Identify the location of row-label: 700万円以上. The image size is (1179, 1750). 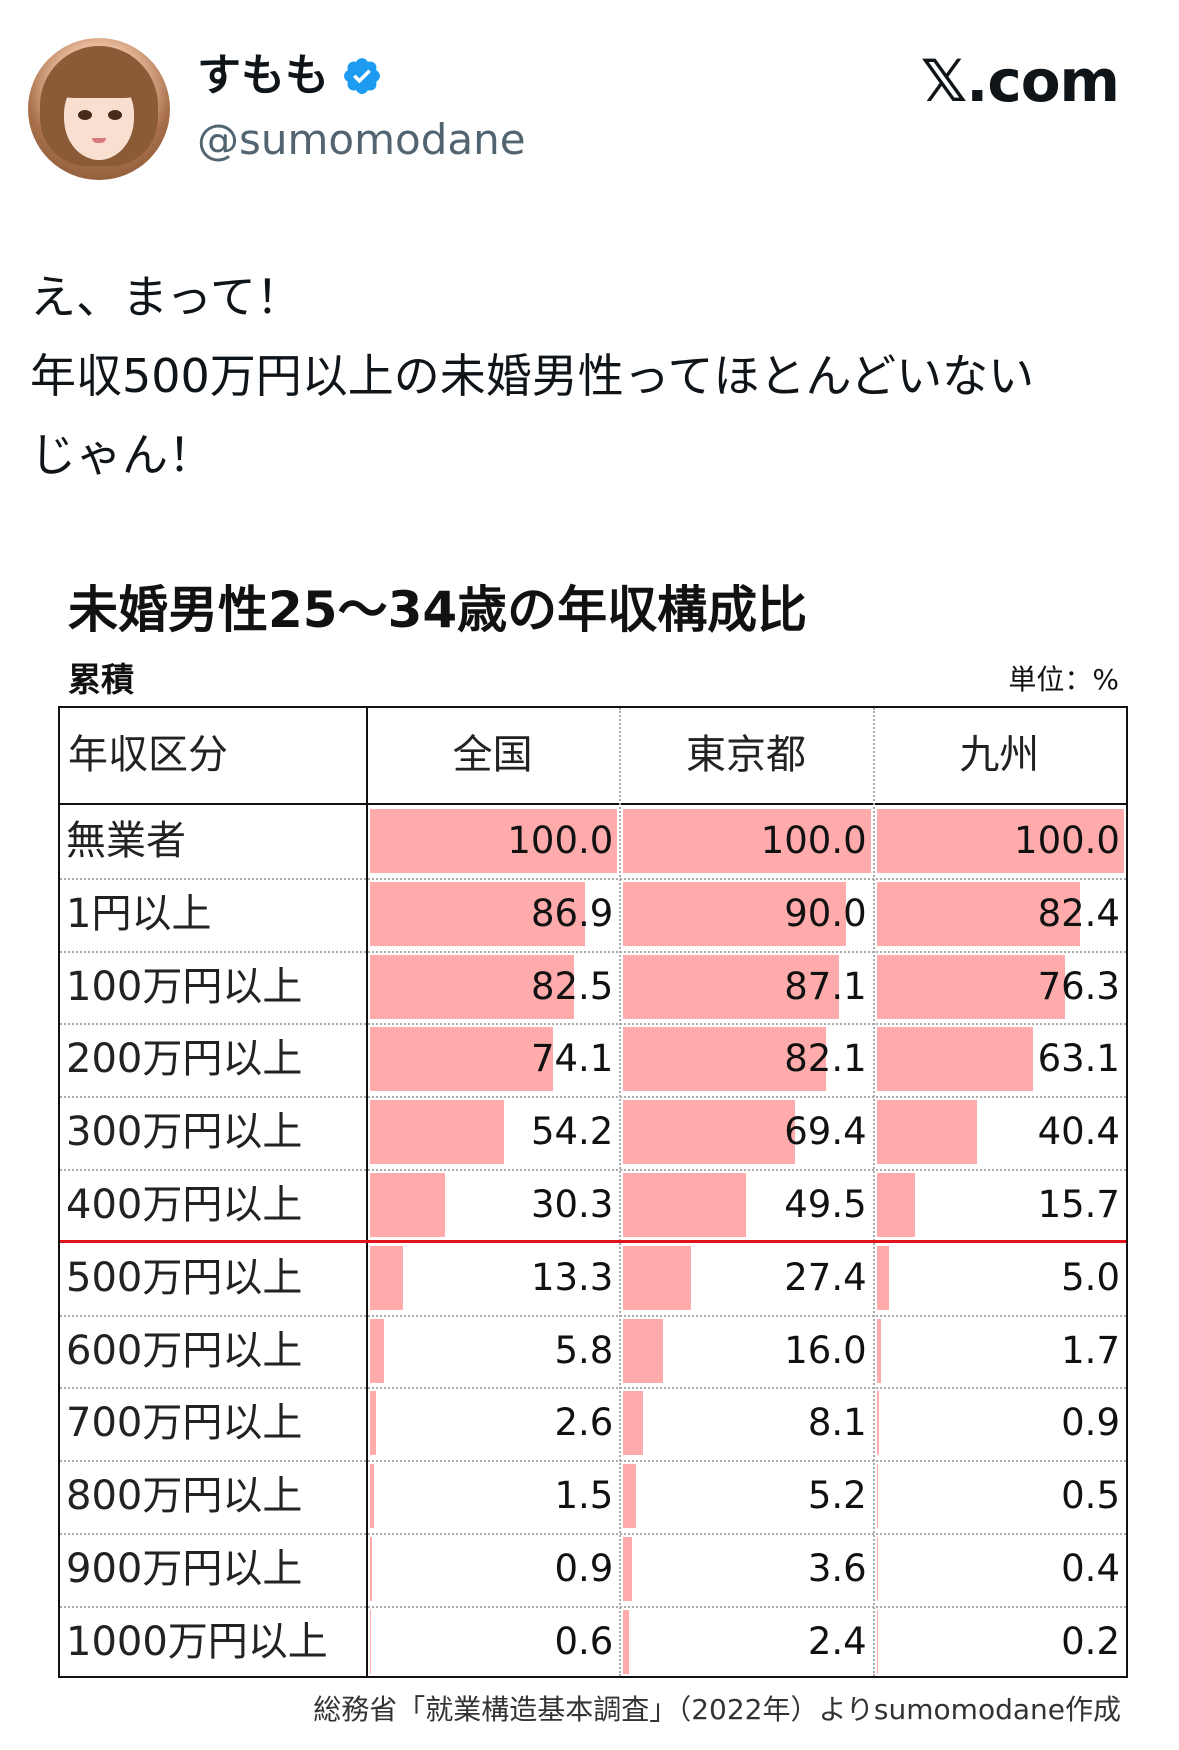
(184, 1423).